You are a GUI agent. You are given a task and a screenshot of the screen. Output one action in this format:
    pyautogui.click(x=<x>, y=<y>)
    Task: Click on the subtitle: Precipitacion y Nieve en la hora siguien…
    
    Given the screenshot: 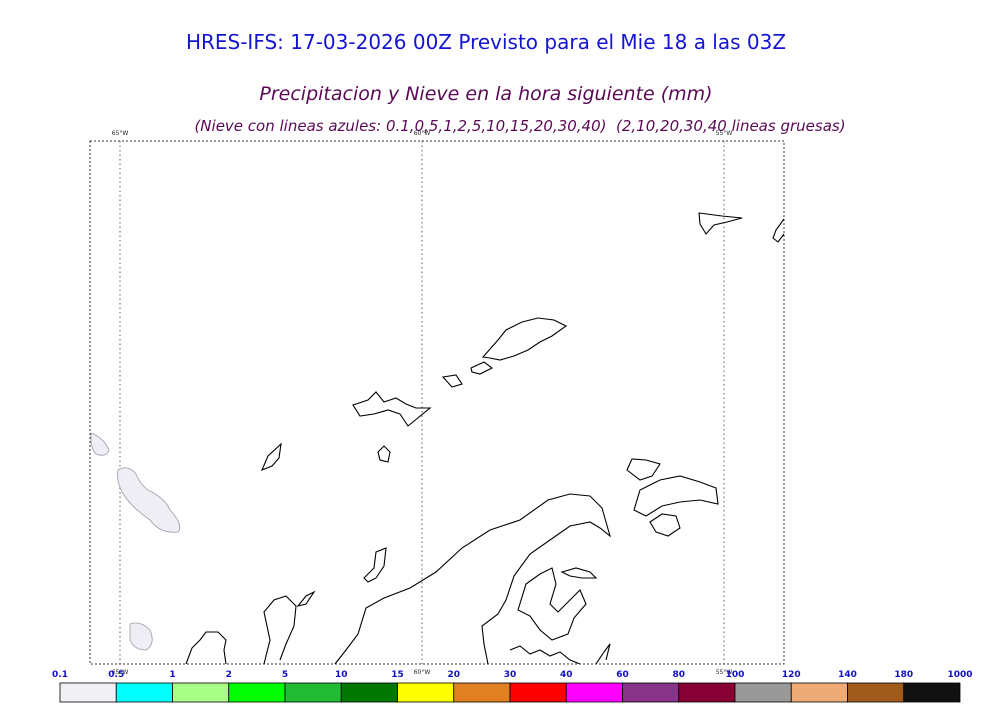 What is the action you would take?
    pyautogui.click(x=485, y=94)
    